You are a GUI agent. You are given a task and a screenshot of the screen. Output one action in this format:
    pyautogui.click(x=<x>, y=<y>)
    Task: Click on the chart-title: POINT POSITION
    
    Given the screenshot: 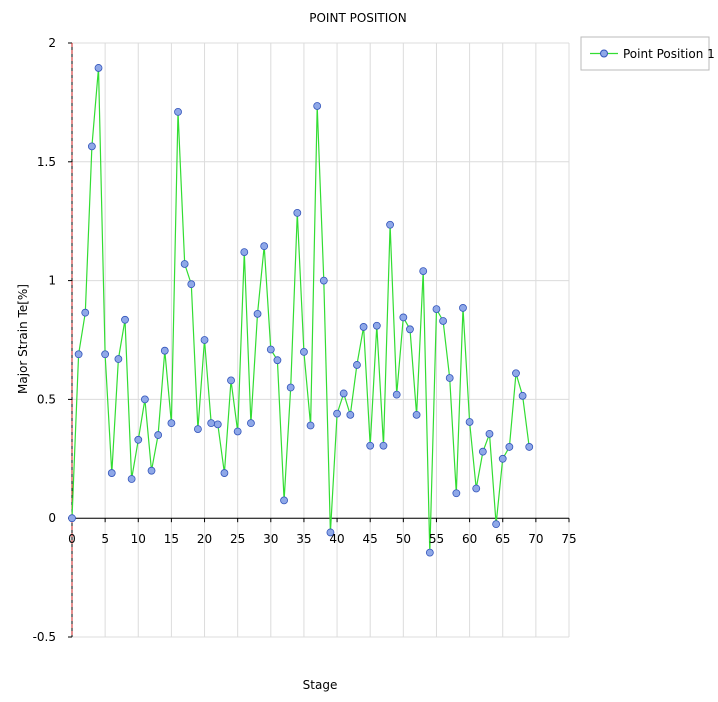 What is the action you would take?
    pyautogui.click(x=357, y=18)
    